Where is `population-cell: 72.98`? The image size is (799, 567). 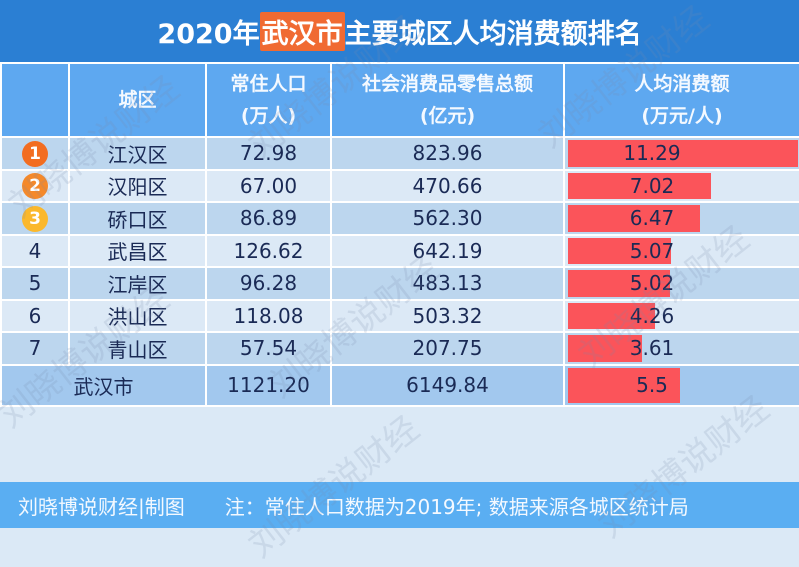 population-cell: 72.98 is located at coordinates (268, 153).